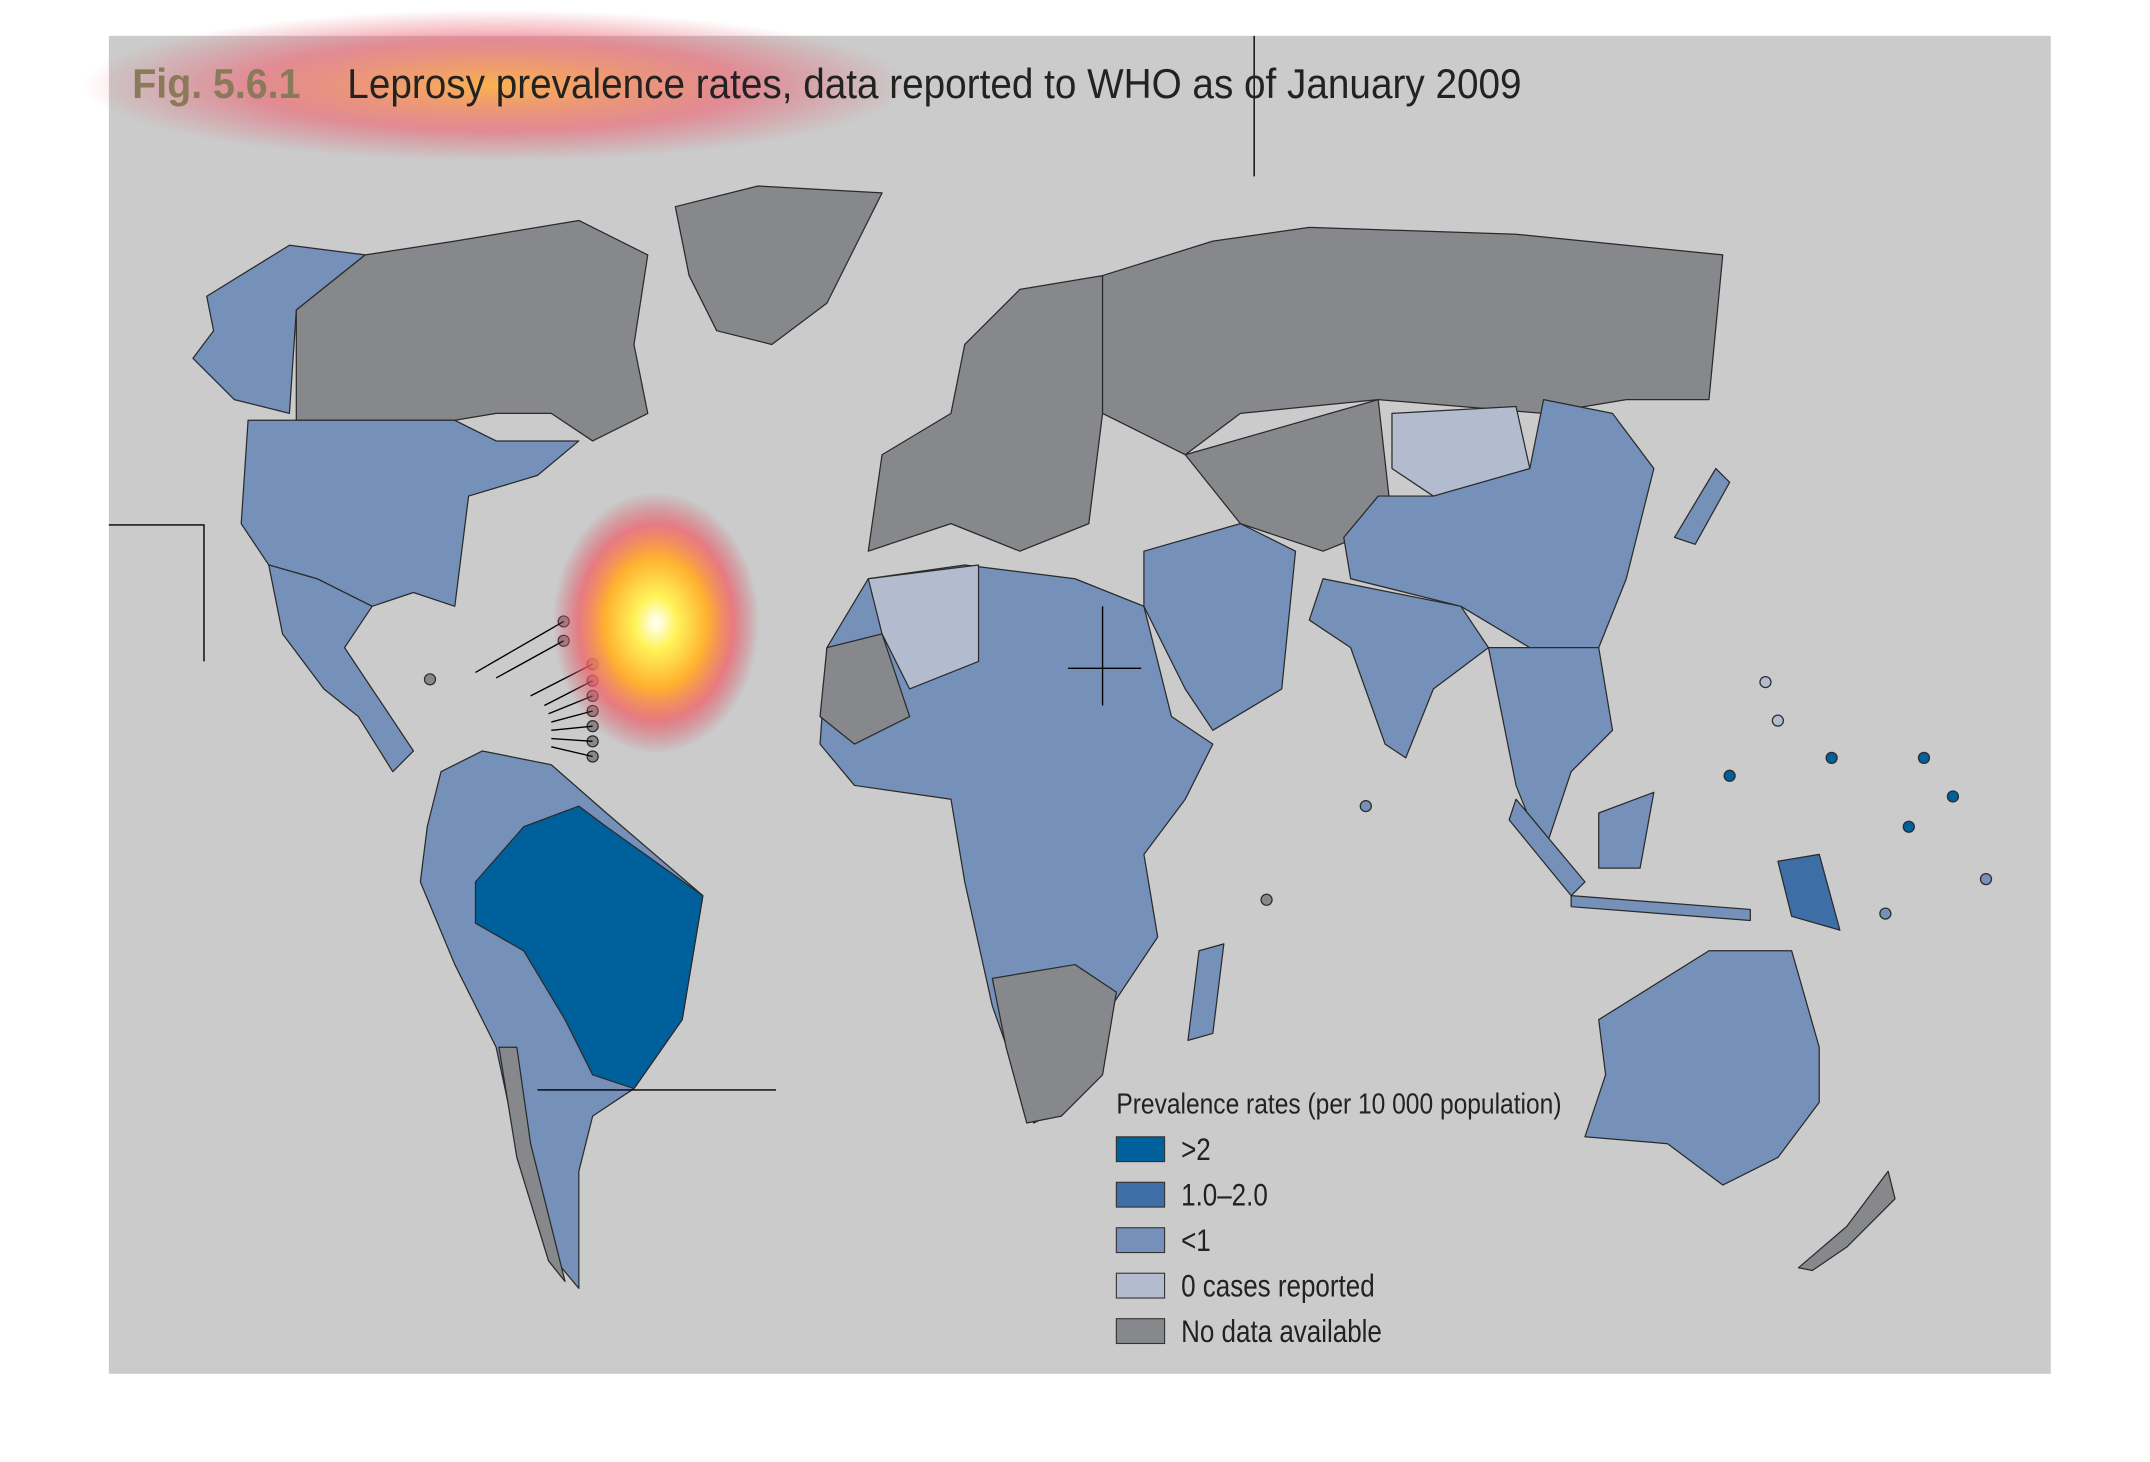  I want to click on central-america, so click(341, 668).